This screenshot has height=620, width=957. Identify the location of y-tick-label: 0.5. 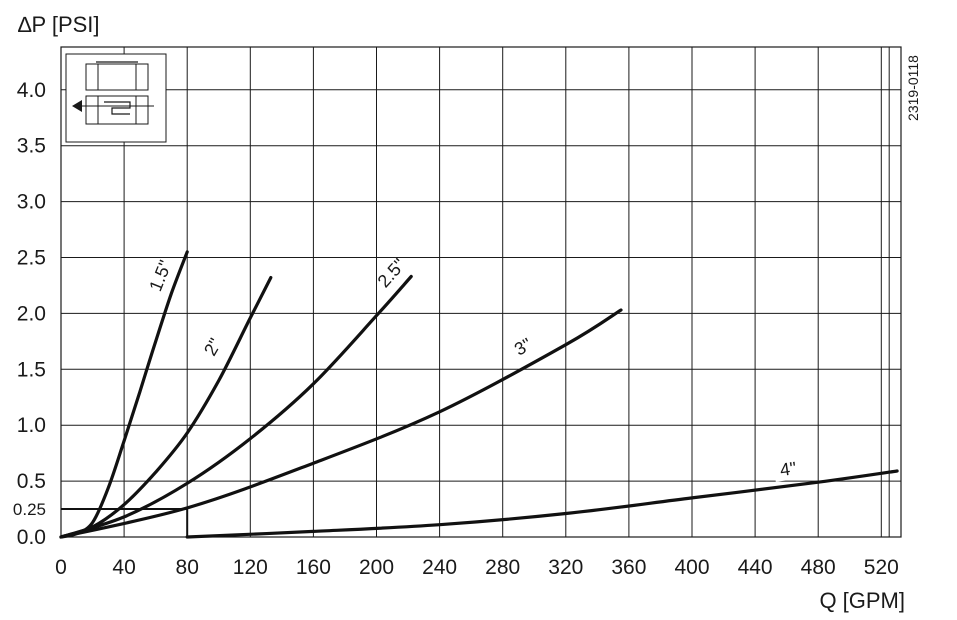
(31, 481).